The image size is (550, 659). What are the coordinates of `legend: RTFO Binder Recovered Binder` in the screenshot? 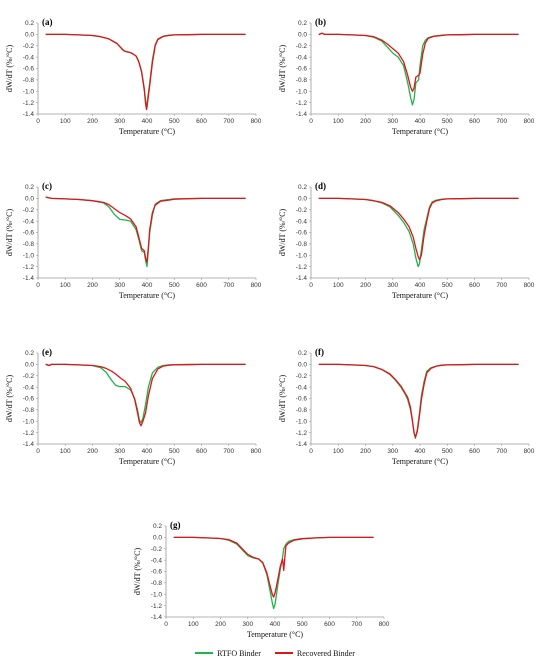 It's located at (275, 652).